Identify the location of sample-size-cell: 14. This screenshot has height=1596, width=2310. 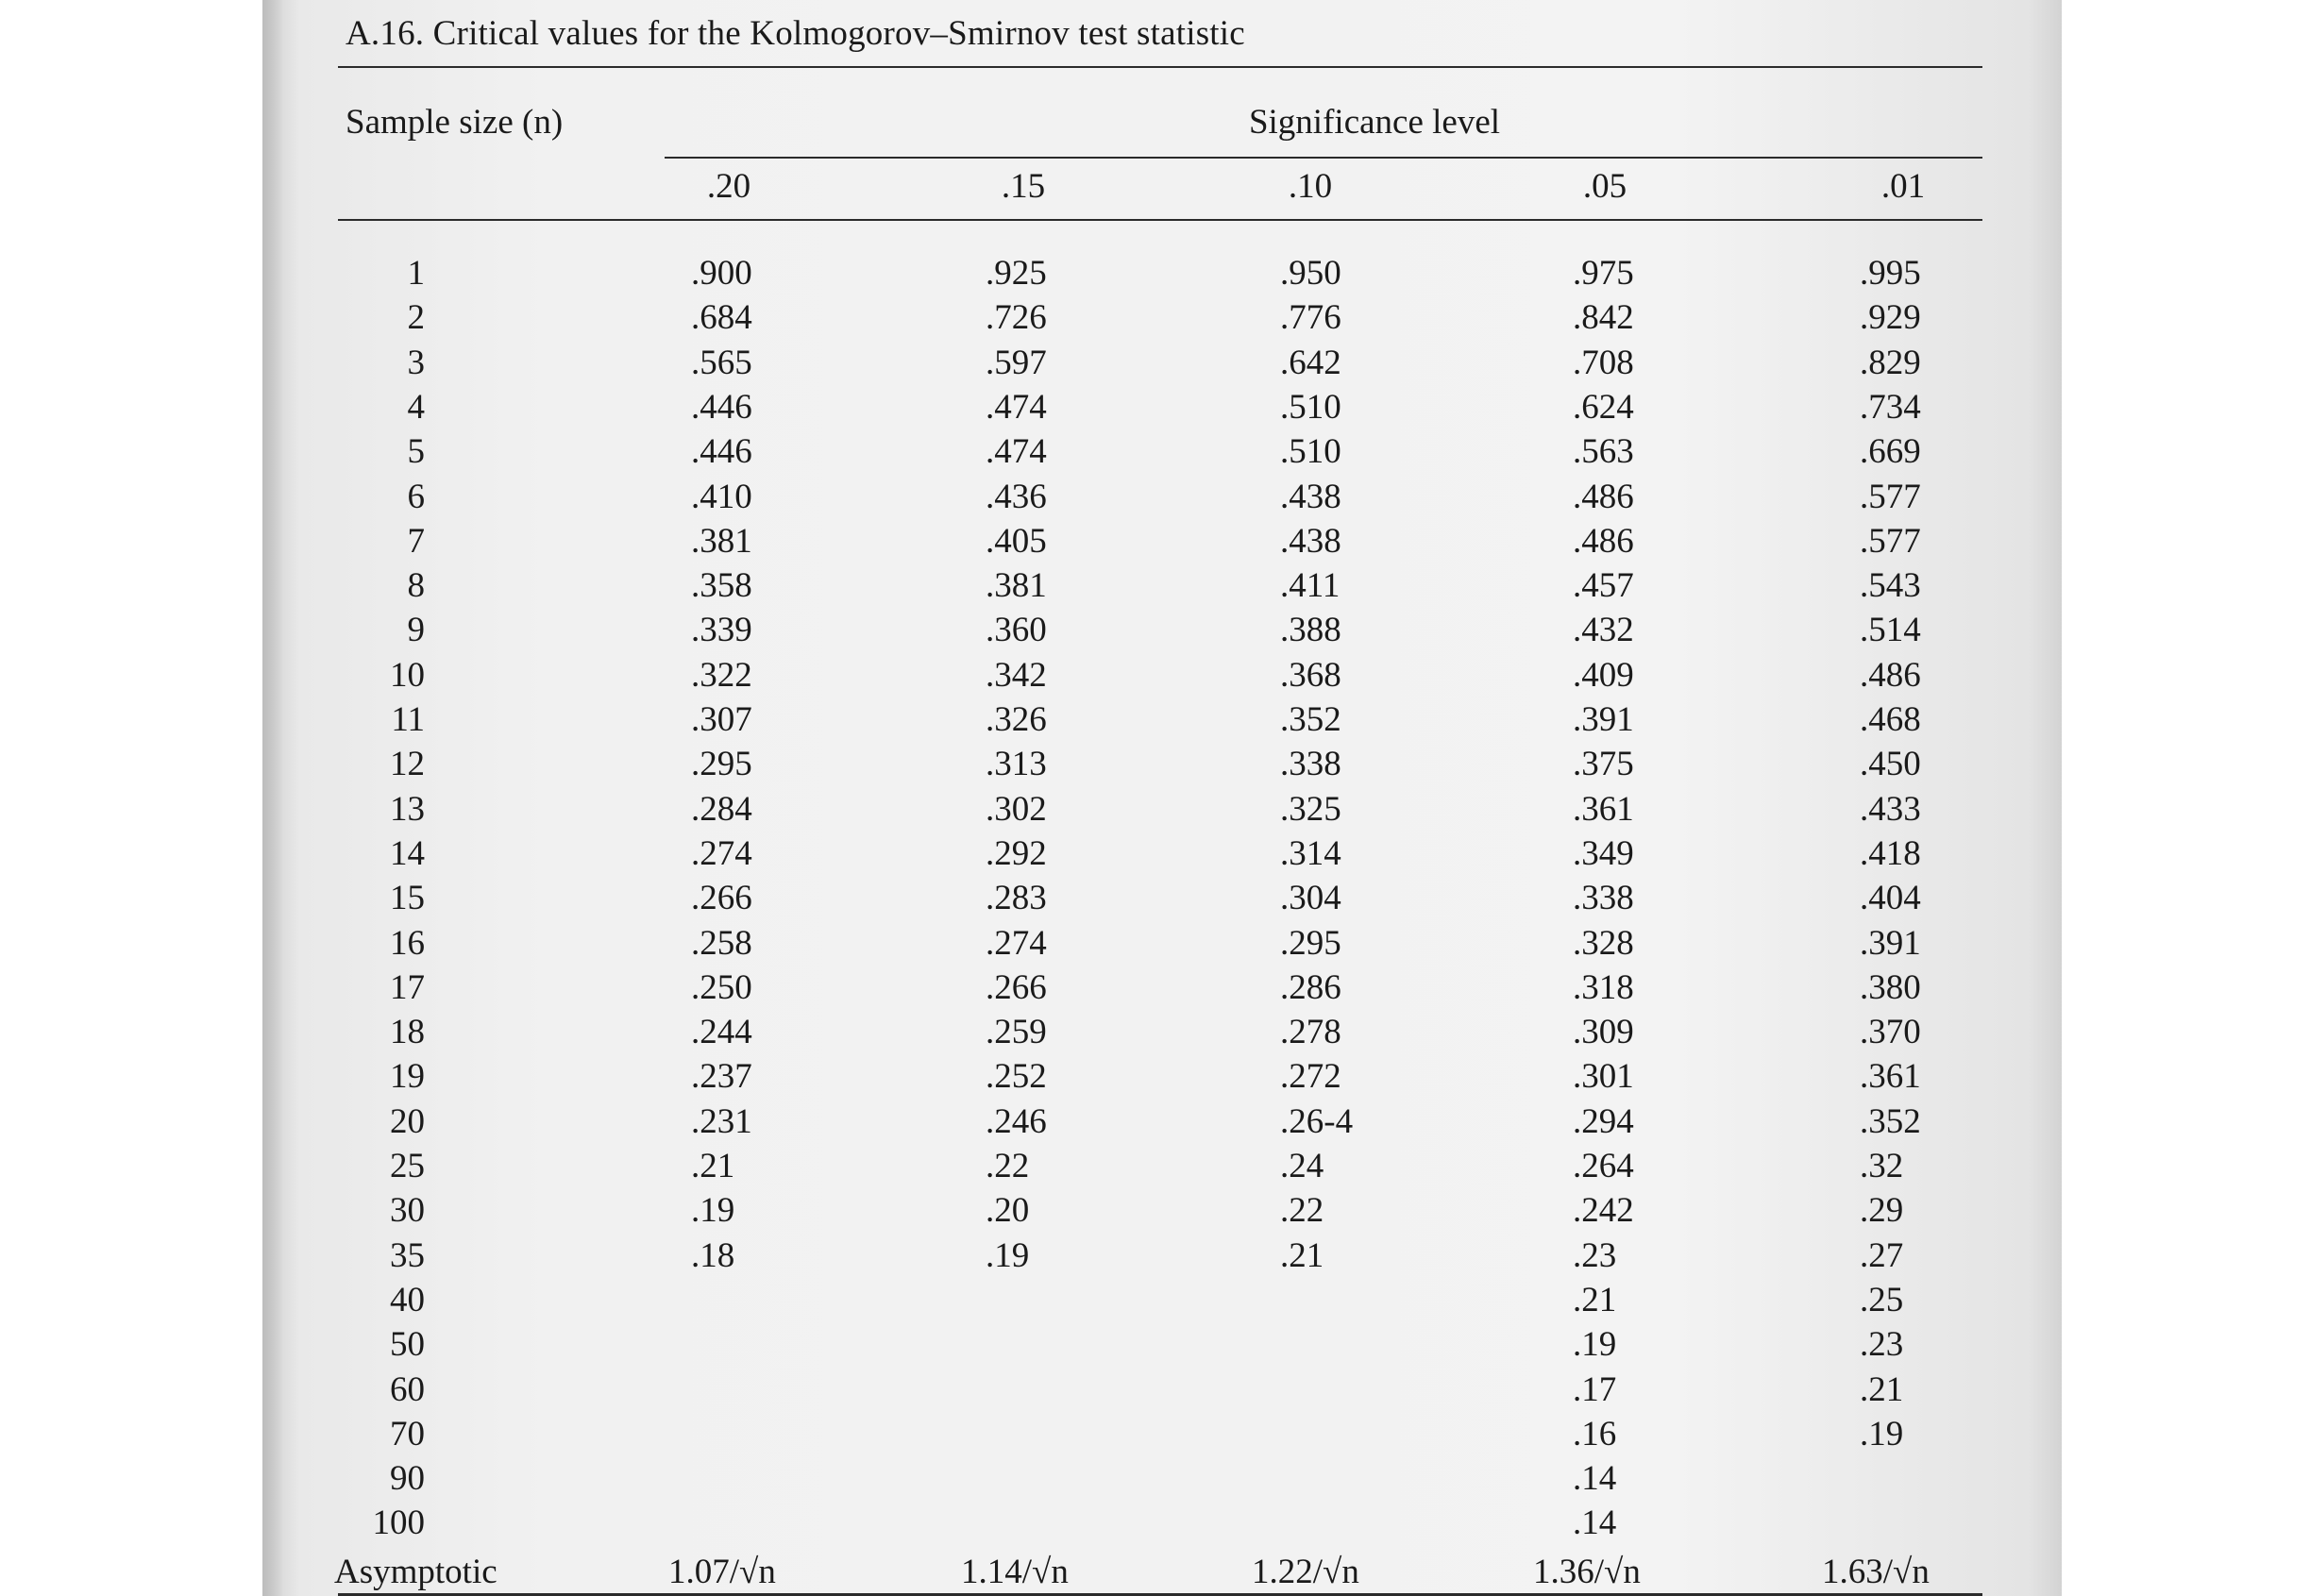
(407, 853).